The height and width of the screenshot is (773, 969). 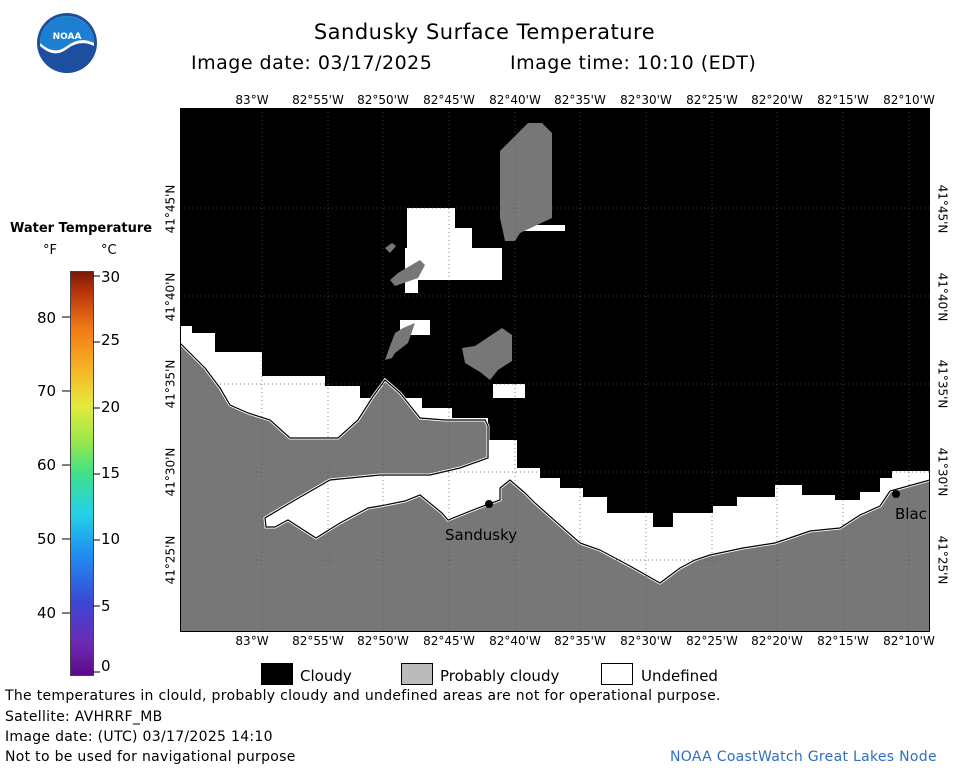 What do you see at coordinates (843, 641) in the screenshot?
I see `lon-tick-bottom: 82°15'W` at bounding box center [843, 641].